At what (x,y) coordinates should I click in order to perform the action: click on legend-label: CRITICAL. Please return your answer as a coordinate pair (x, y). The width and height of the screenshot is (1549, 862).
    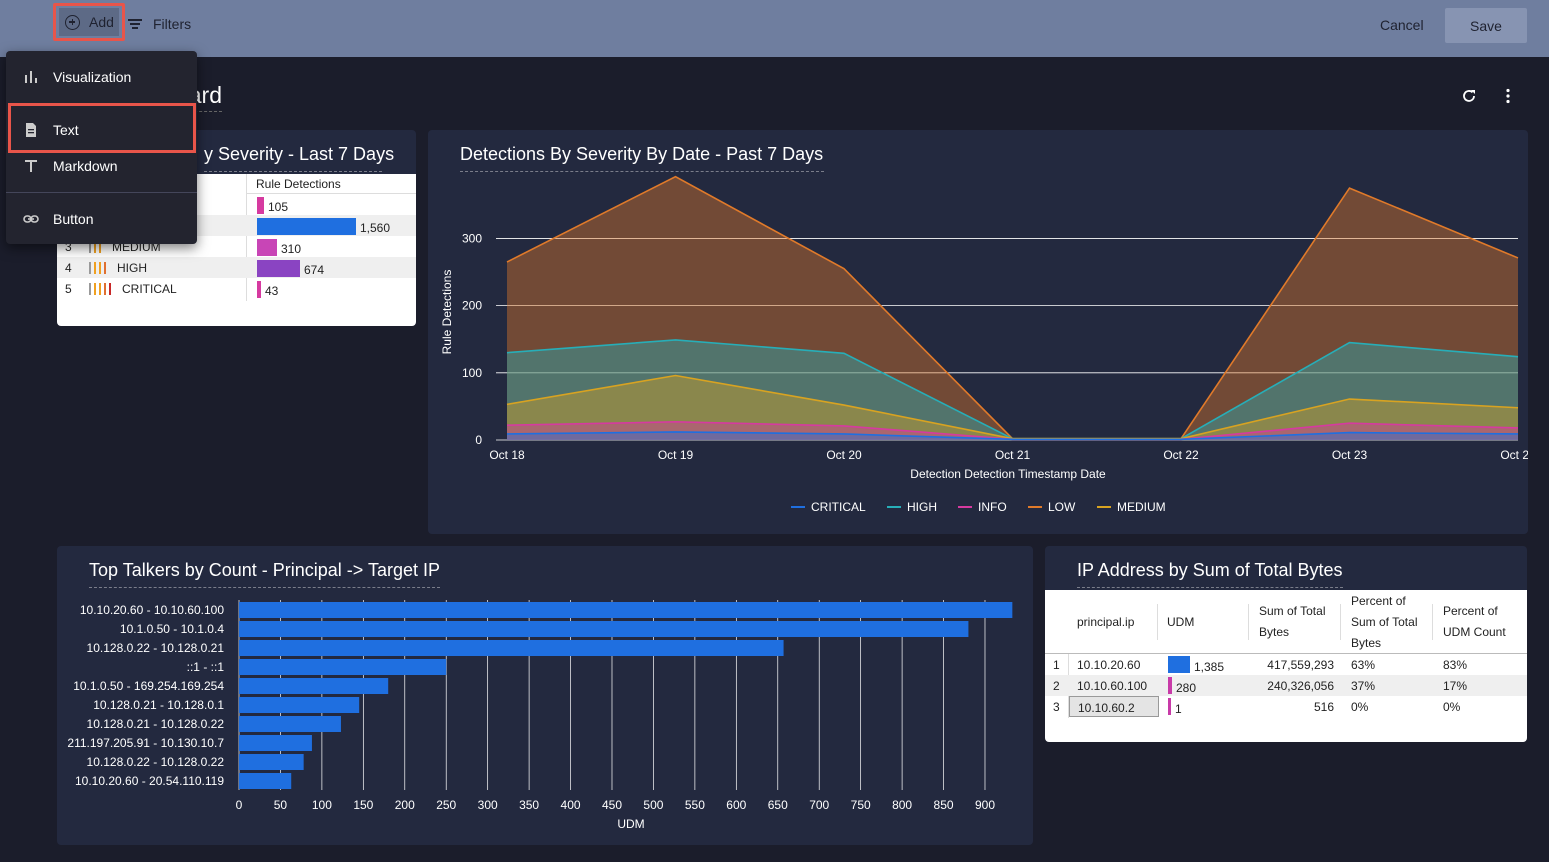
    Looking at the image, I should click on (838, 507).